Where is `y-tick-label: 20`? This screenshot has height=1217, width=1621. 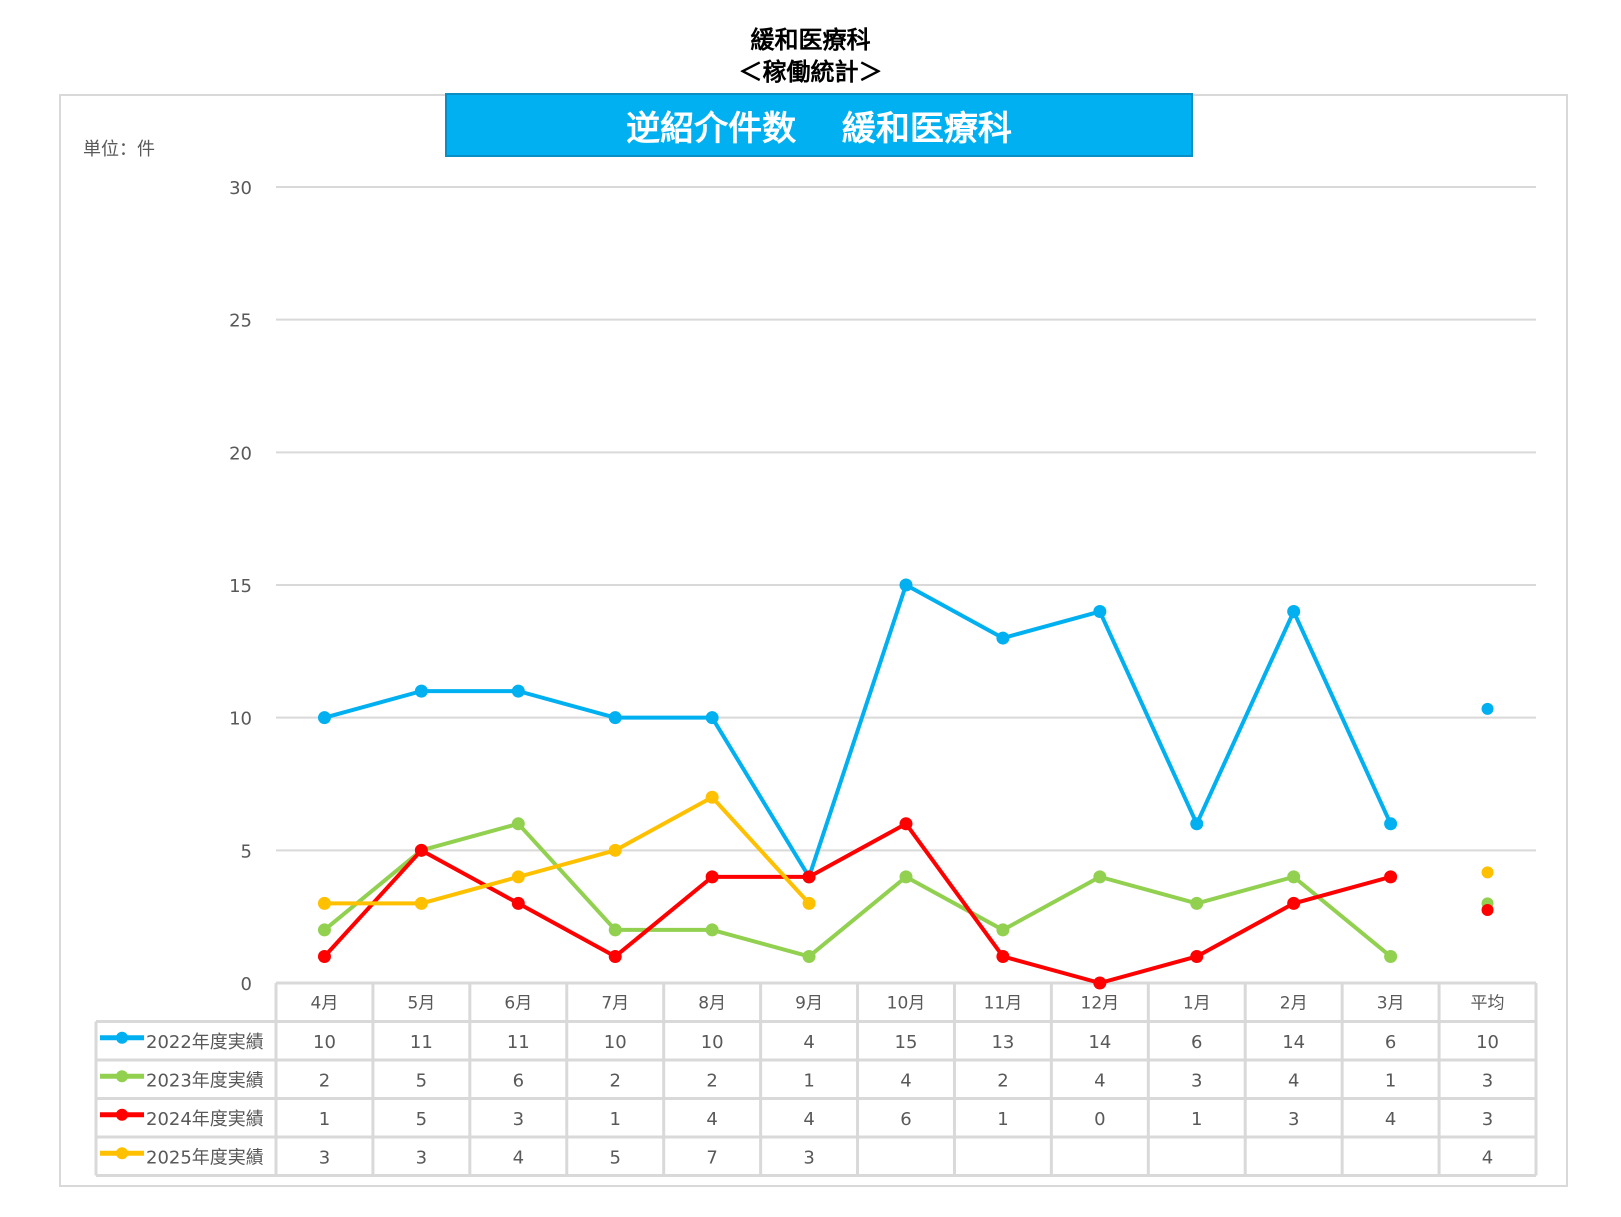 y-tick-label: 20 is located at coordinates (240, 453).